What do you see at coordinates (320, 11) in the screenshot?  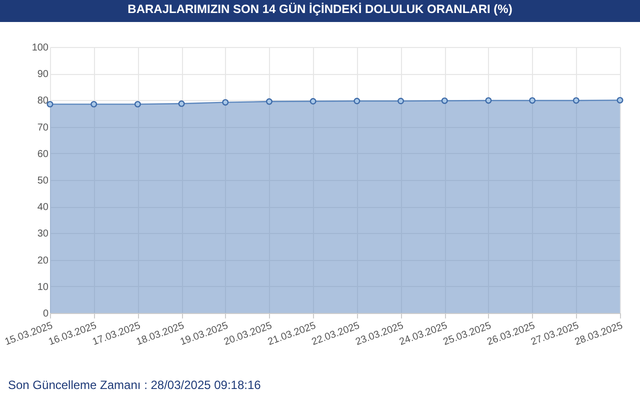 I see `chart-title: BARAJLARIMIZIN SON 14 GÜN İÇİNDEKİ DOLULUK ORANLARI (%)` at bounding box center [320, 11].